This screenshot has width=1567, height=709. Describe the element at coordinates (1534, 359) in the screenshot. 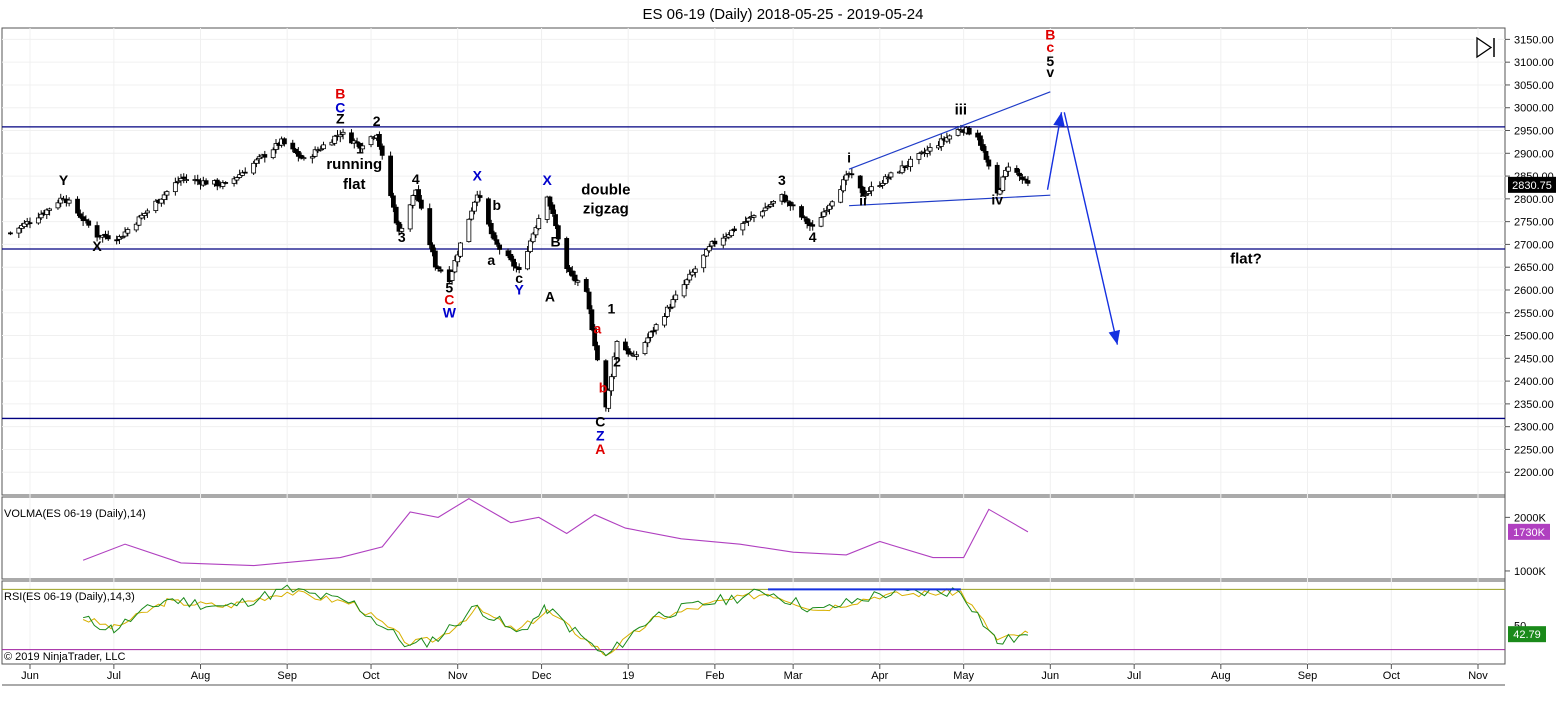

I see `y-tick-label: 2450.00` at that location.